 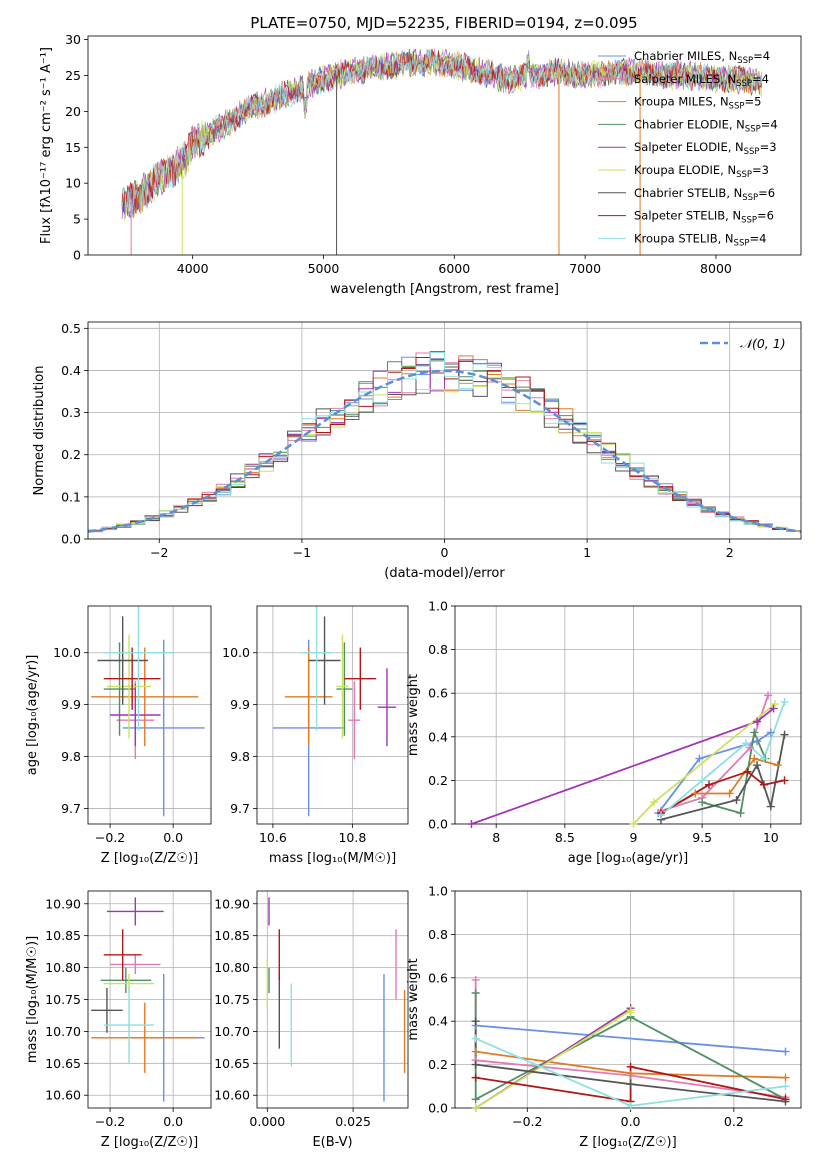 What do you see at coordinates (445, 552) in the screenshot?
I see `x-tick-label: 0` at bounding box center [445, 552].